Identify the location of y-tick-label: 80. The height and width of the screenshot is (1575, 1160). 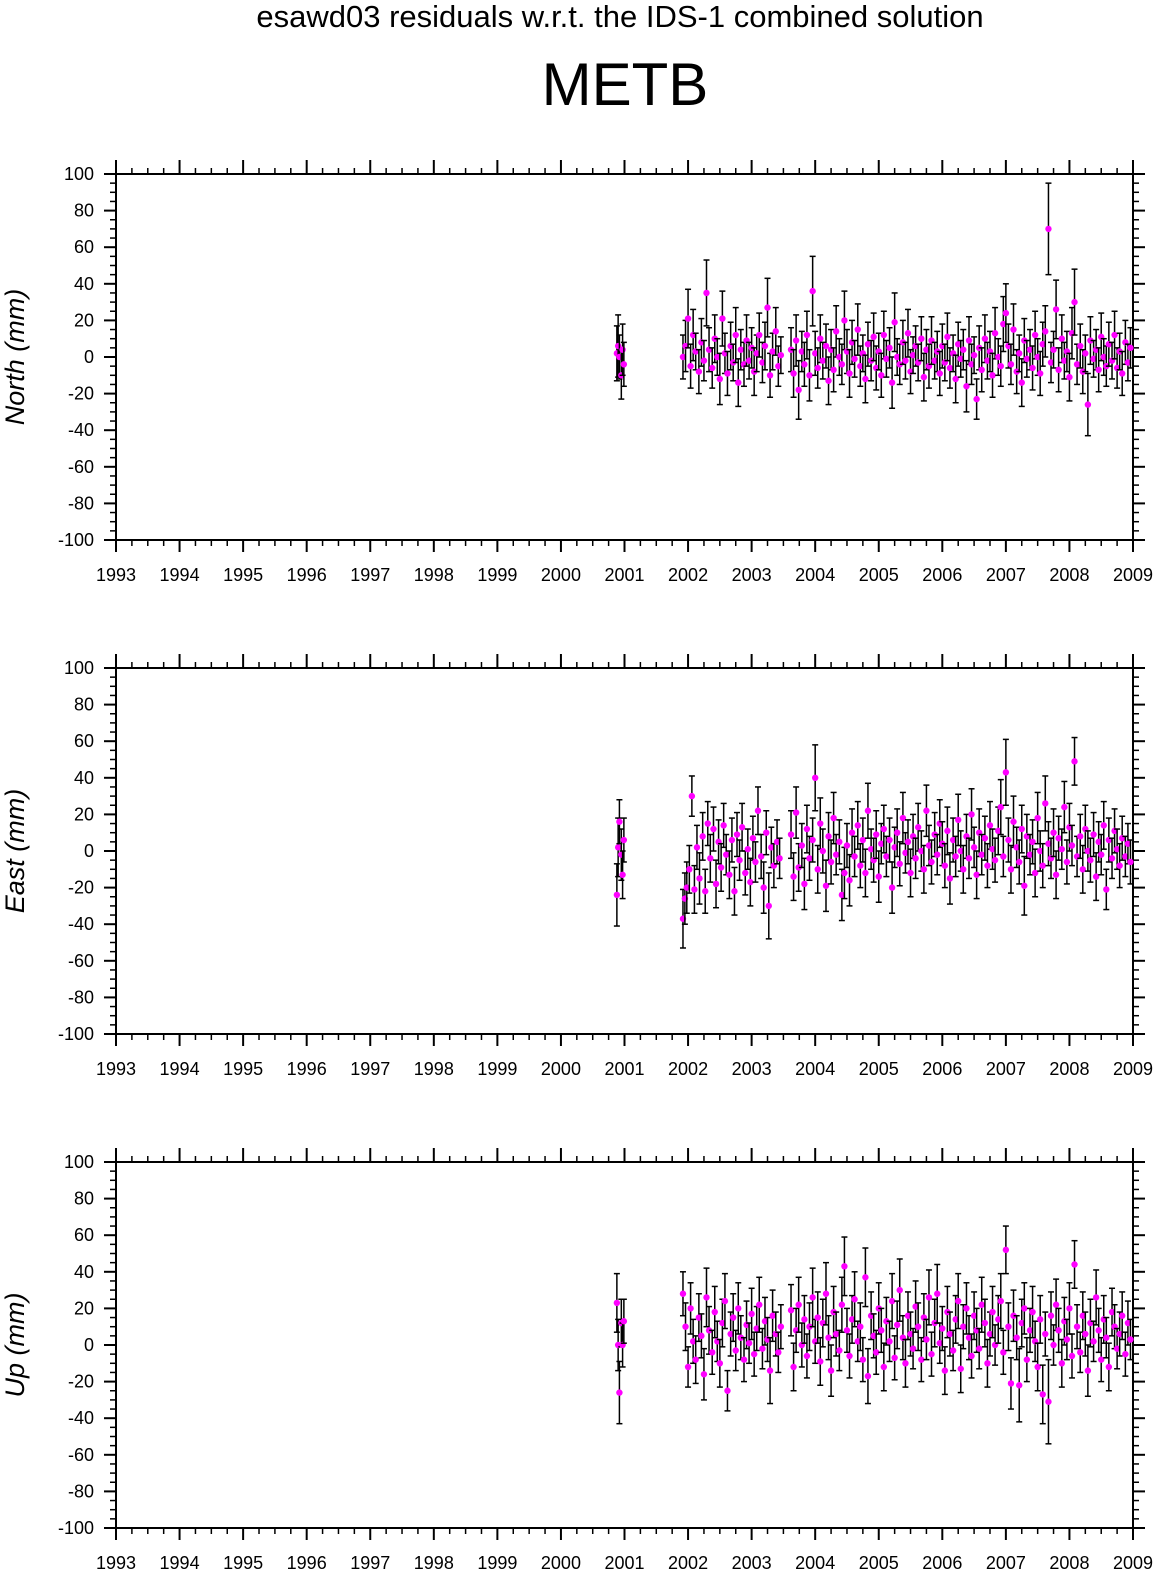
(84, 1199).